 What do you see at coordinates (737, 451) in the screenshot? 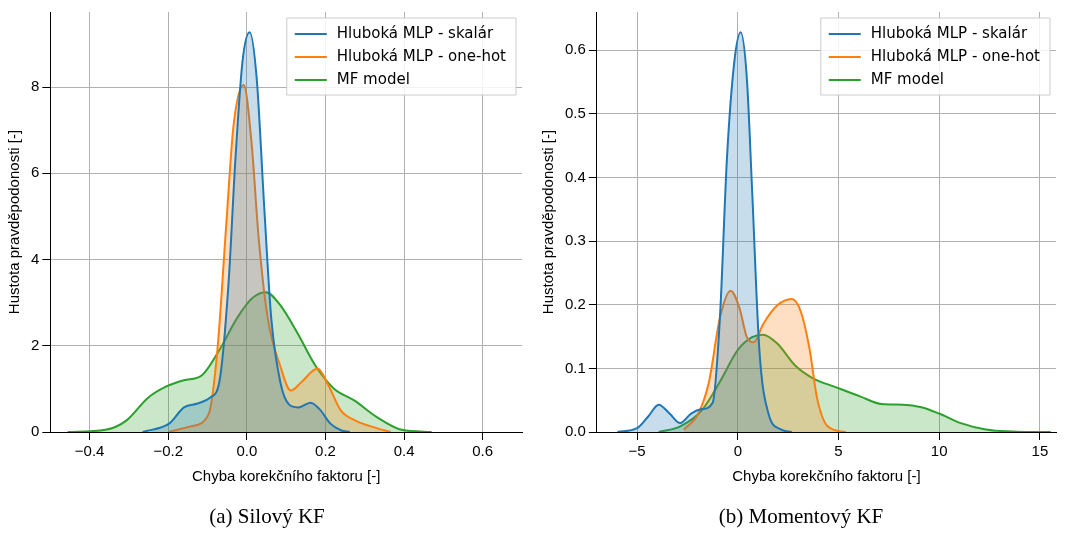
I see `x-tick-label: 0` at bounding box center [737, 451].